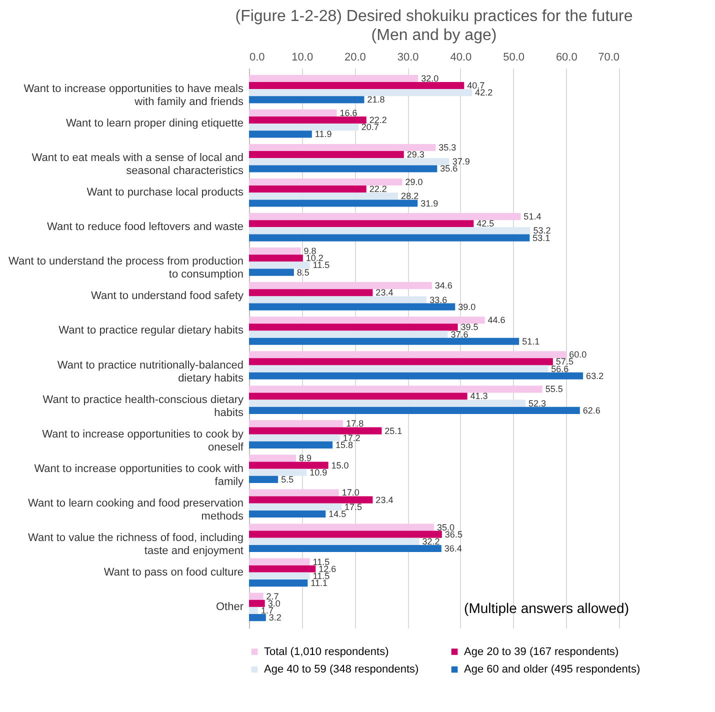 The width and height of the screenshot is (715, 712). What do you see at coordinates (467, 307) in the screenshot?
I see `data-label: 39.0` at bounding box center [467, 307].